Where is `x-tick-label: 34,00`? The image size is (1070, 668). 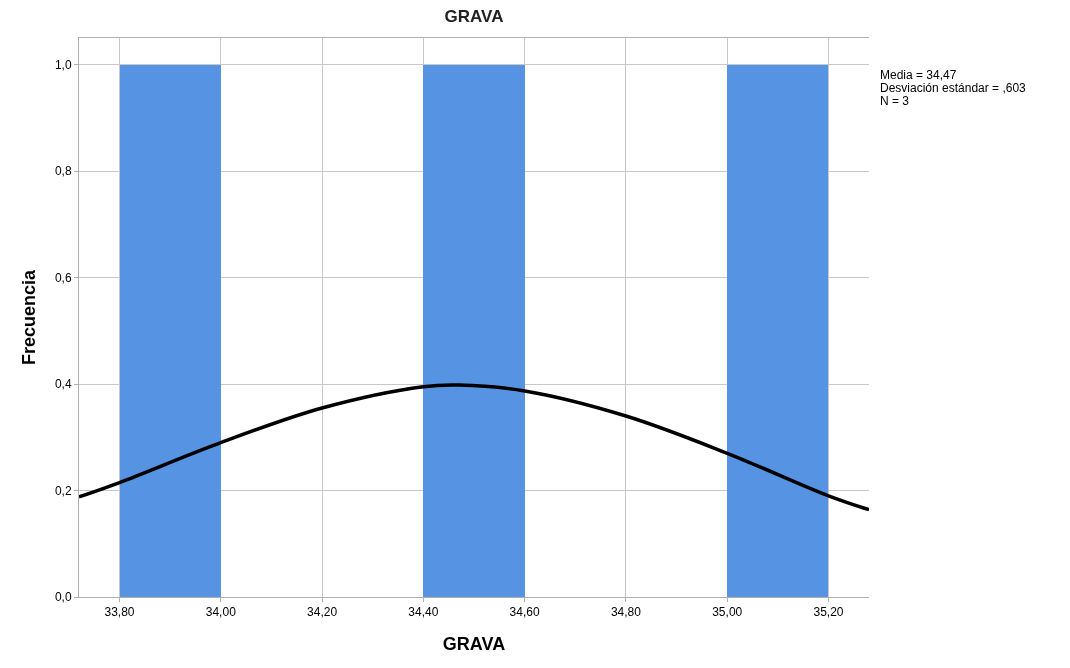
x-tick-label: 34,00 is located at coordinates (221, 612).